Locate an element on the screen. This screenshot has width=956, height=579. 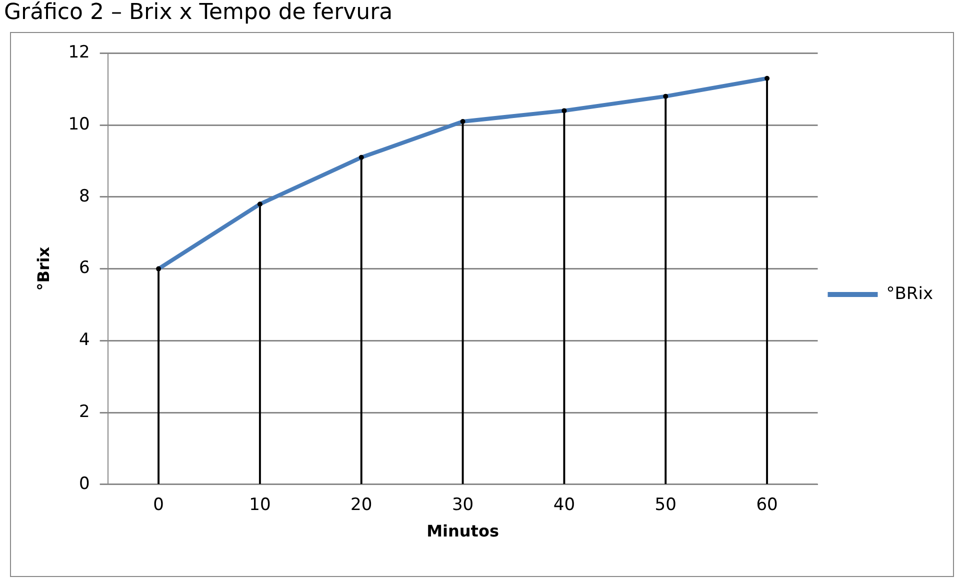
y-tick-label: 4 is located at coordinates (84, 340).